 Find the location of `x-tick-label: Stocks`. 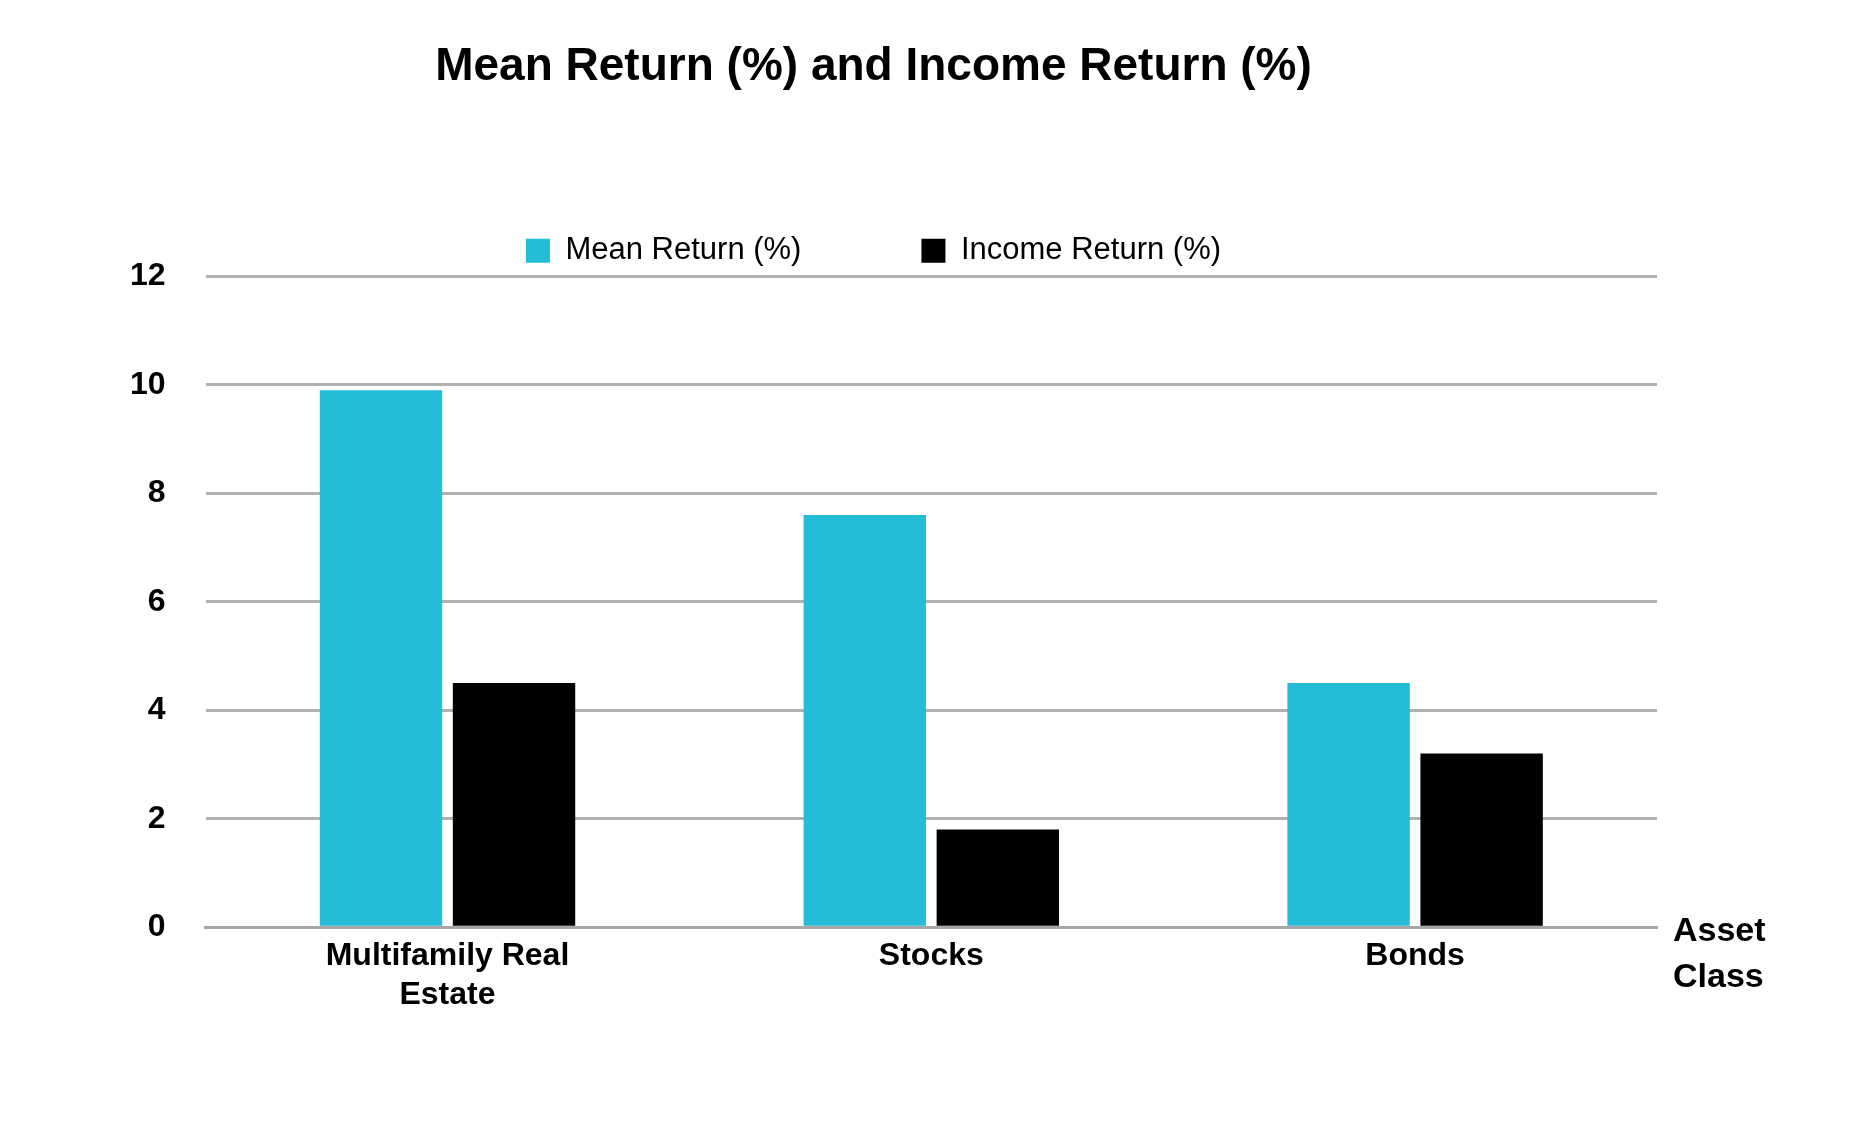

x-tick-label: Stocks is located at coordinates (931, 954).